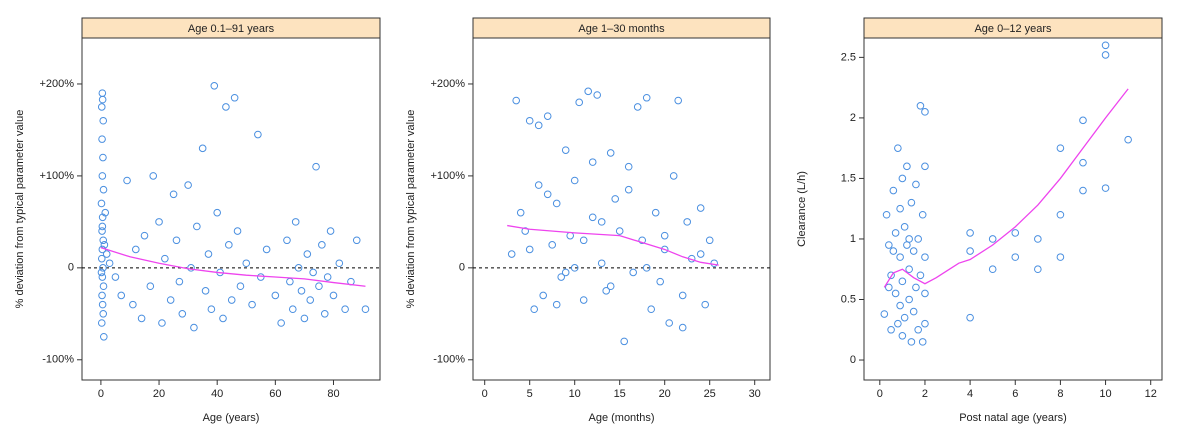 This screenshot has width=1179, height=437. I want to click on x-axis-label: Age (years), so click(231, 418).